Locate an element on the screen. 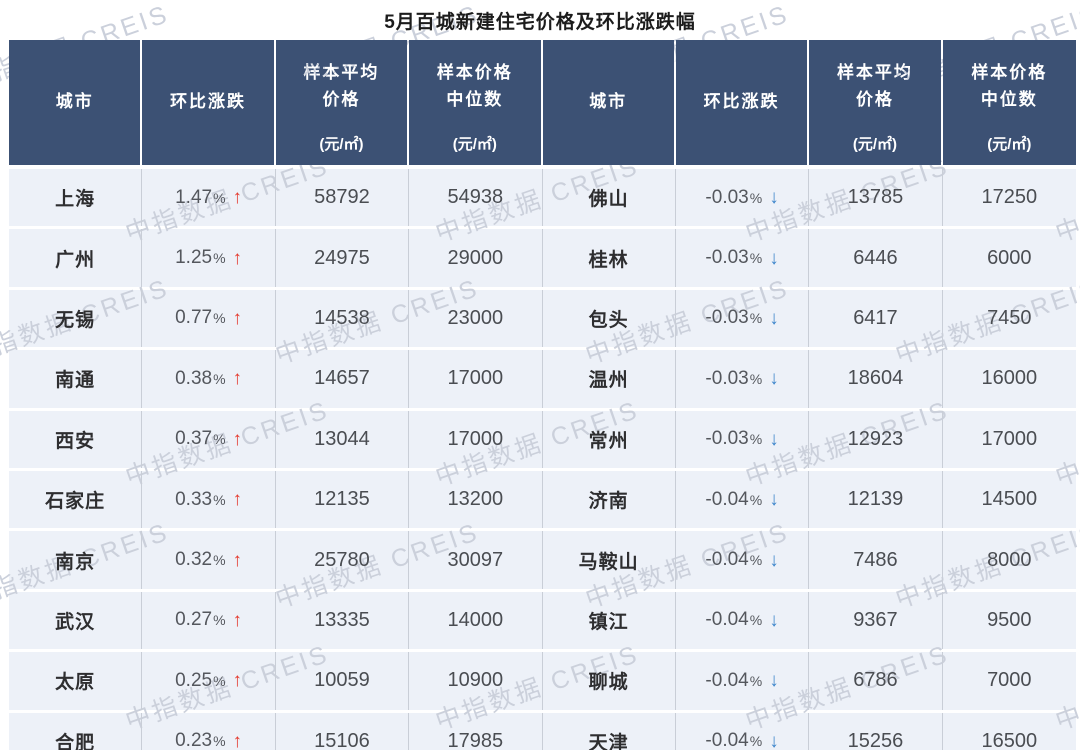 The image size is (1080, 750). change-cell: 1.47% ↑ is located at coordinates (209, 198).